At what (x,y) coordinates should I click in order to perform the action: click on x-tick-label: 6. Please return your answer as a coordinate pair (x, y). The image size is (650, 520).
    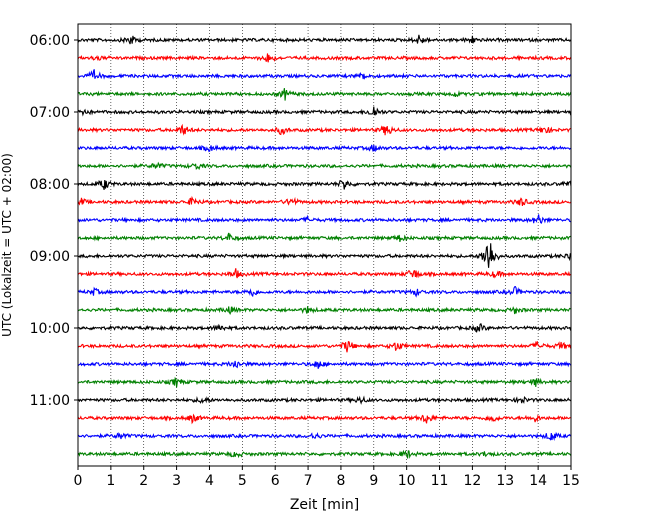
    Looking at the image, I should click on (275, 481).